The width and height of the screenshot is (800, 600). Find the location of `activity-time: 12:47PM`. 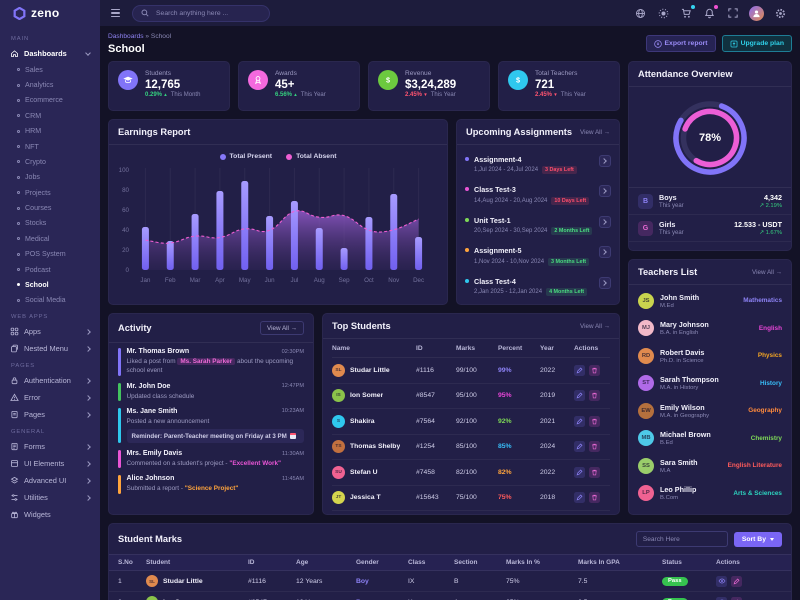

activity-time: 12:47PM is located at coordinates (292, 386).